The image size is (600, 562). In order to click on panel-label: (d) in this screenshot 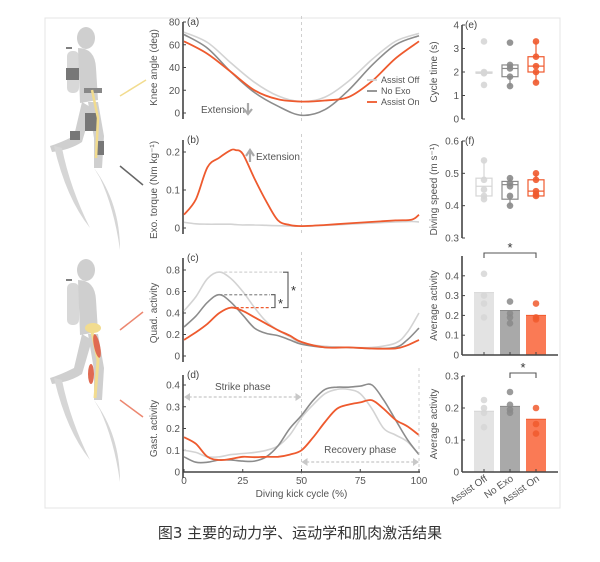, I will do `click(193, 375)`.